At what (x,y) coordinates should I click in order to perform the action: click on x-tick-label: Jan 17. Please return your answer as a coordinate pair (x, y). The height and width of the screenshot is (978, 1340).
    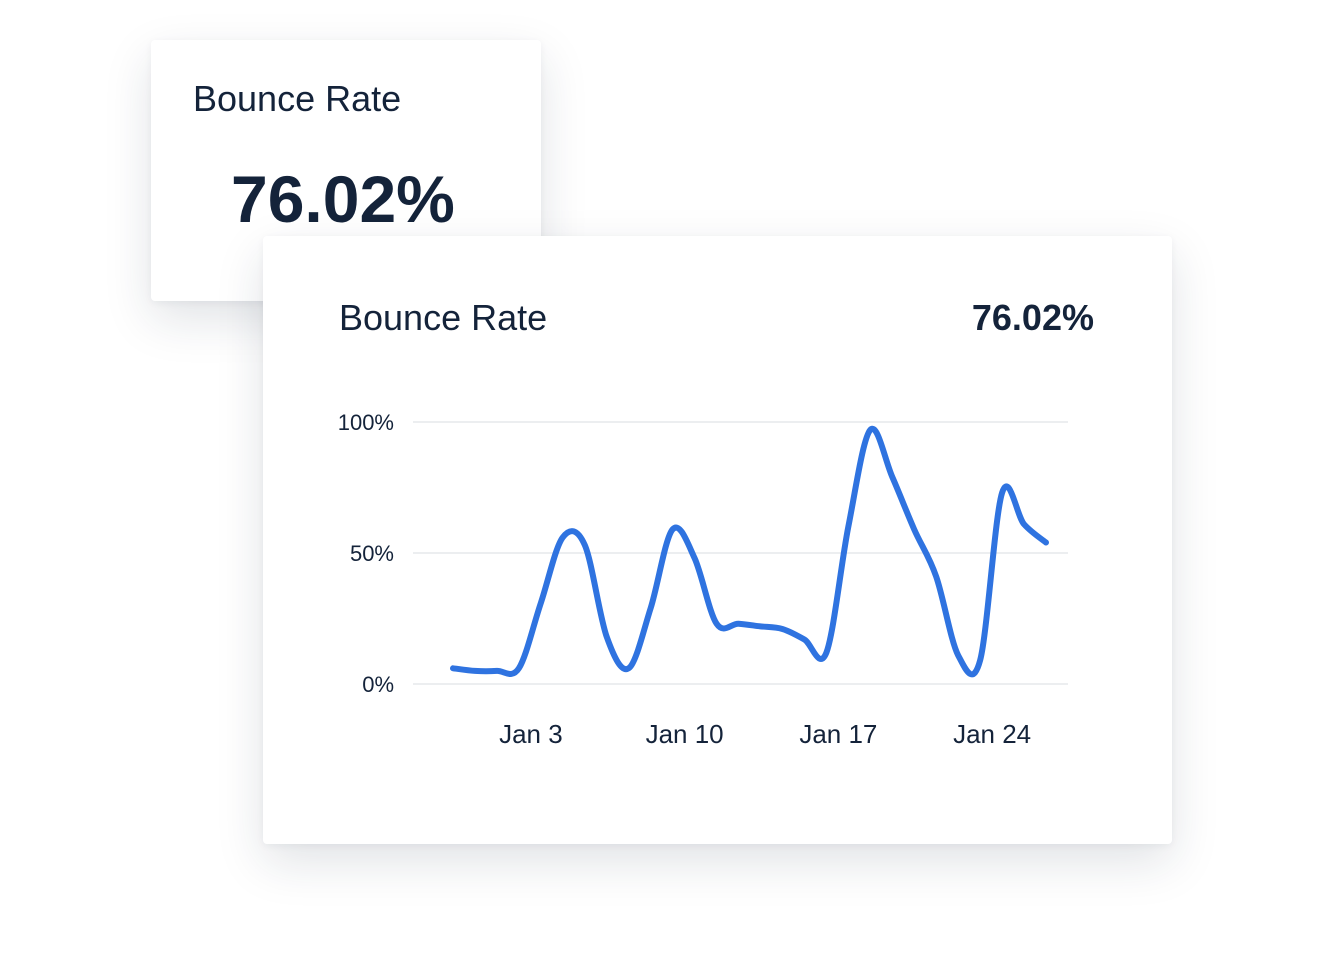
    Looking at the image, I should click on (838, 734).